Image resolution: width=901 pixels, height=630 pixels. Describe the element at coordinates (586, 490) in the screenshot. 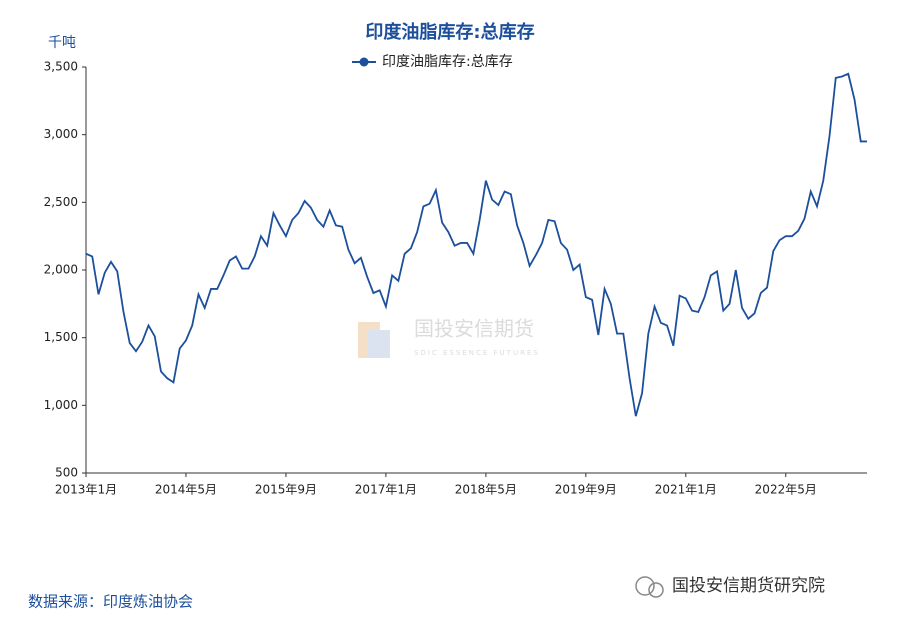

I see `x-tick-label: 2019年9月` at that location.